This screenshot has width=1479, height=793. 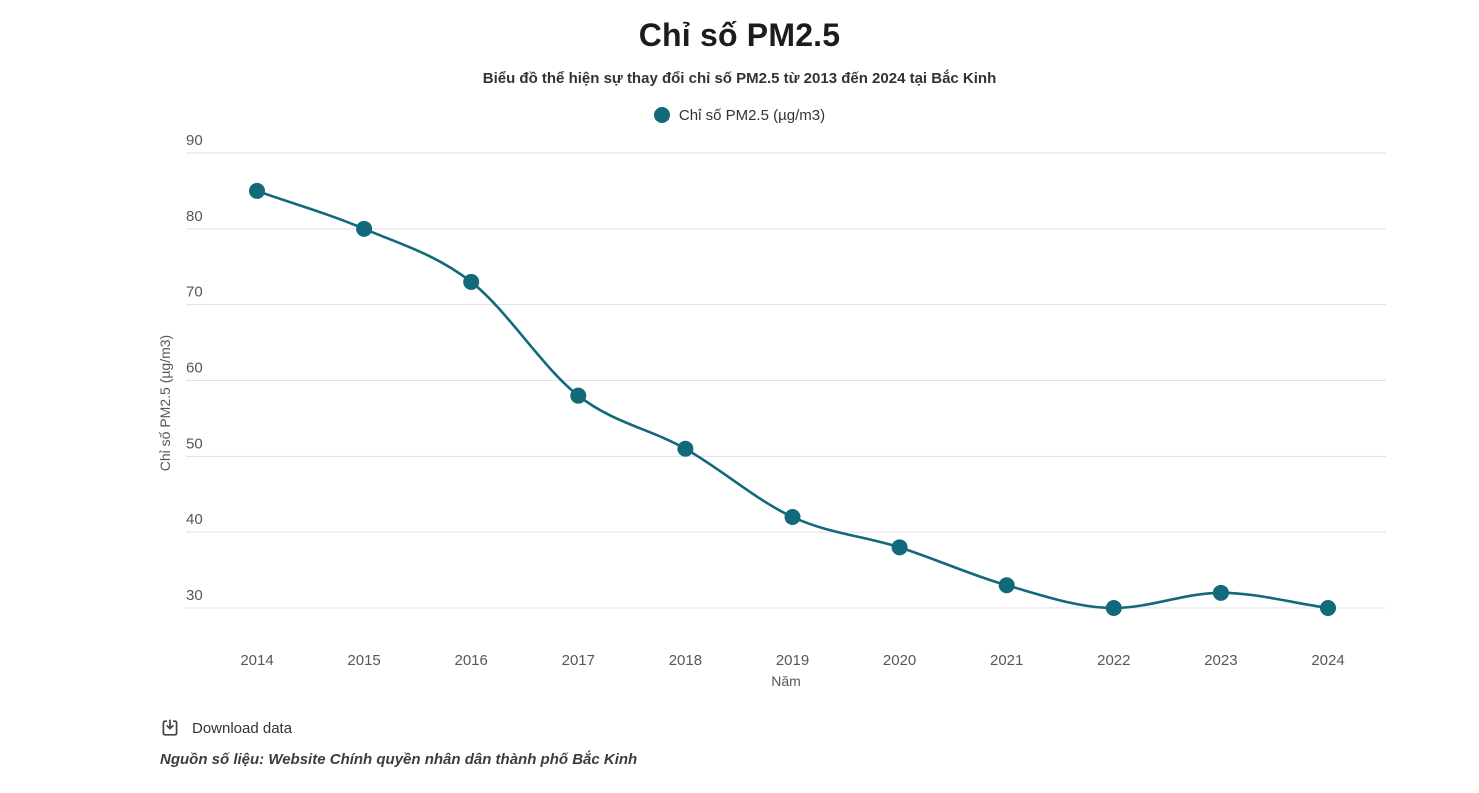 I want to click on x-tick-label: 2019, so click(x=792, y=660).